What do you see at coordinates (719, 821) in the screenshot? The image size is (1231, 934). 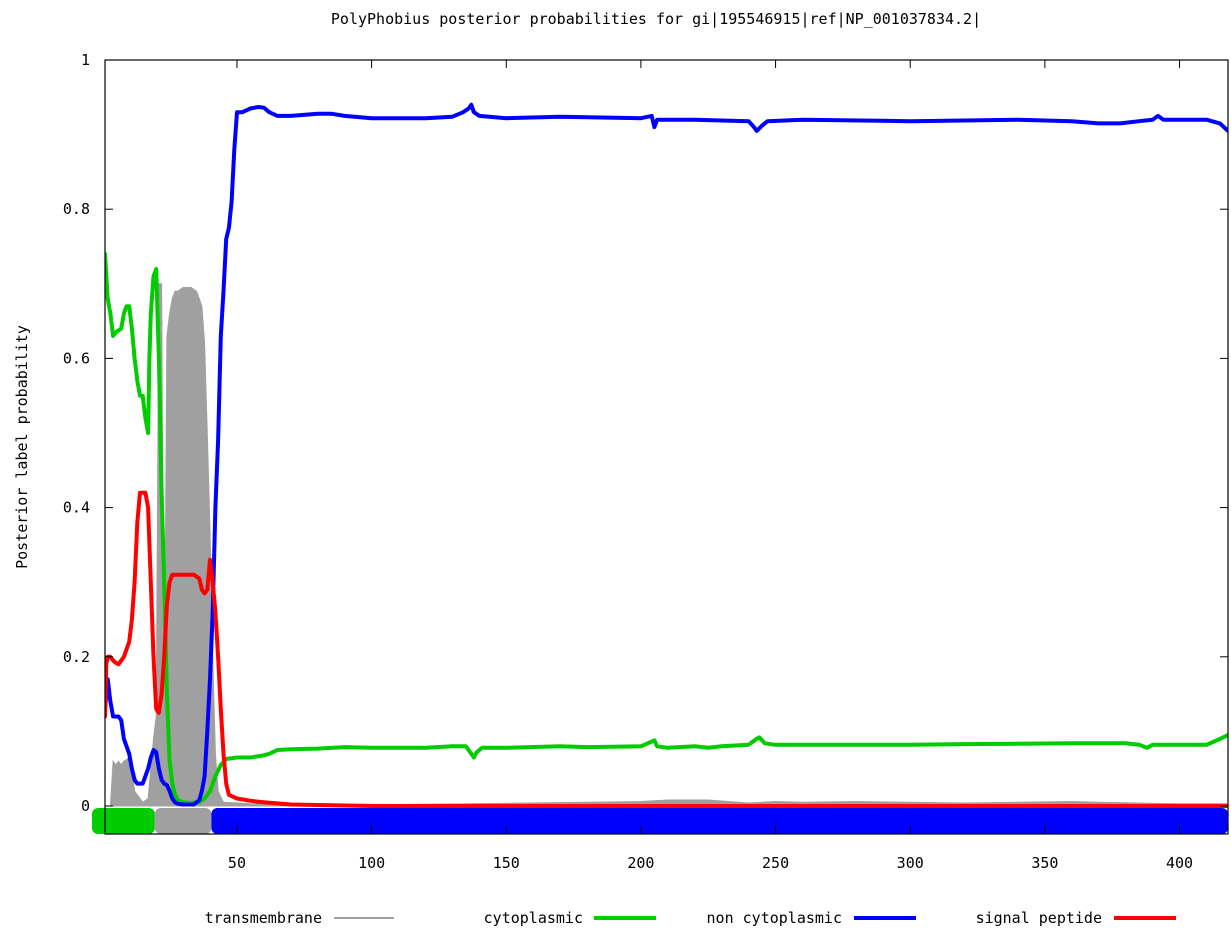 I see `annotation-segment-non-cytoplasmic` at bounding box center [719, 821].